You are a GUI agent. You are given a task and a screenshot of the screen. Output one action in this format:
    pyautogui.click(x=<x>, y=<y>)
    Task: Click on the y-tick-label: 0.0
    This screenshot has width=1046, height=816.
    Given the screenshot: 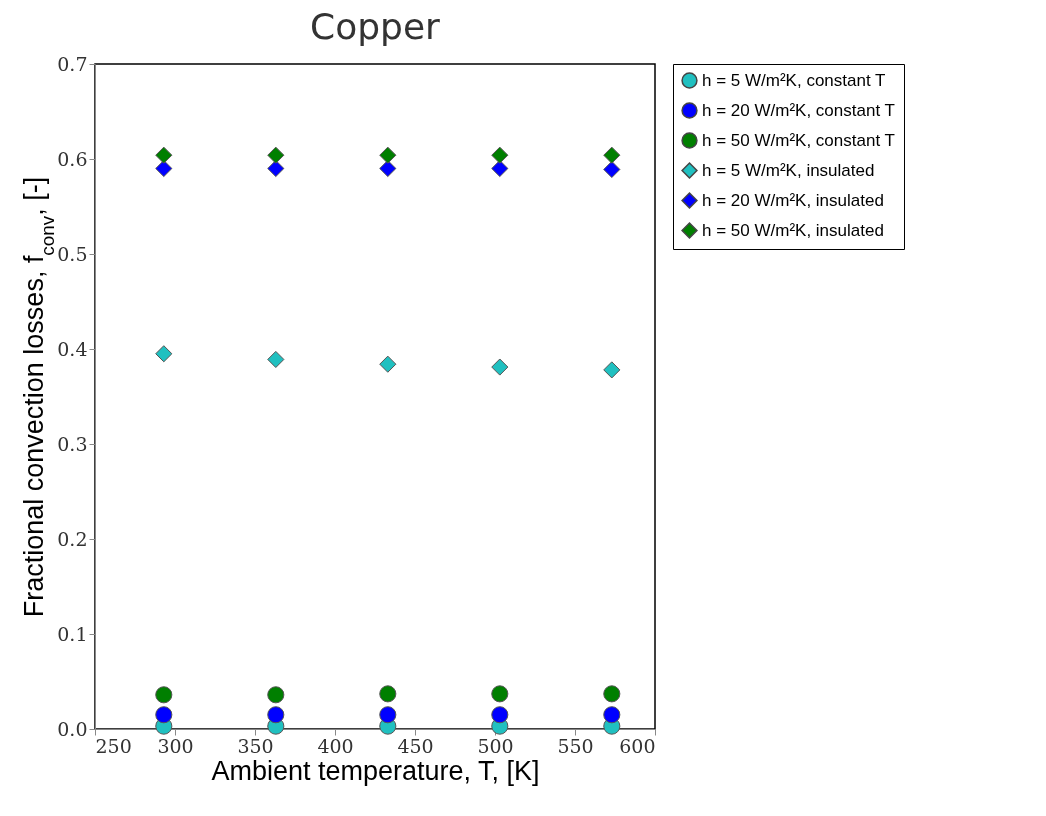 What is the action you would take?
    pyautogui.click(x=72, y=728)
    